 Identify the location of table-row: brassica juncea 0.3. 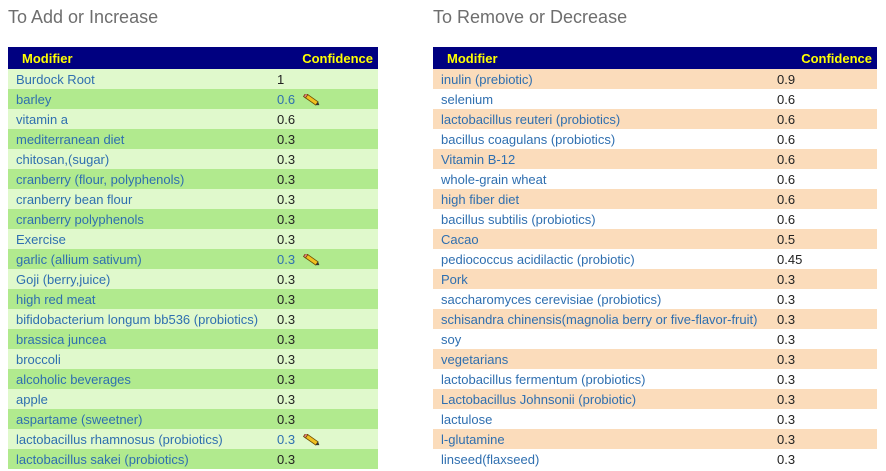
(193, 339).